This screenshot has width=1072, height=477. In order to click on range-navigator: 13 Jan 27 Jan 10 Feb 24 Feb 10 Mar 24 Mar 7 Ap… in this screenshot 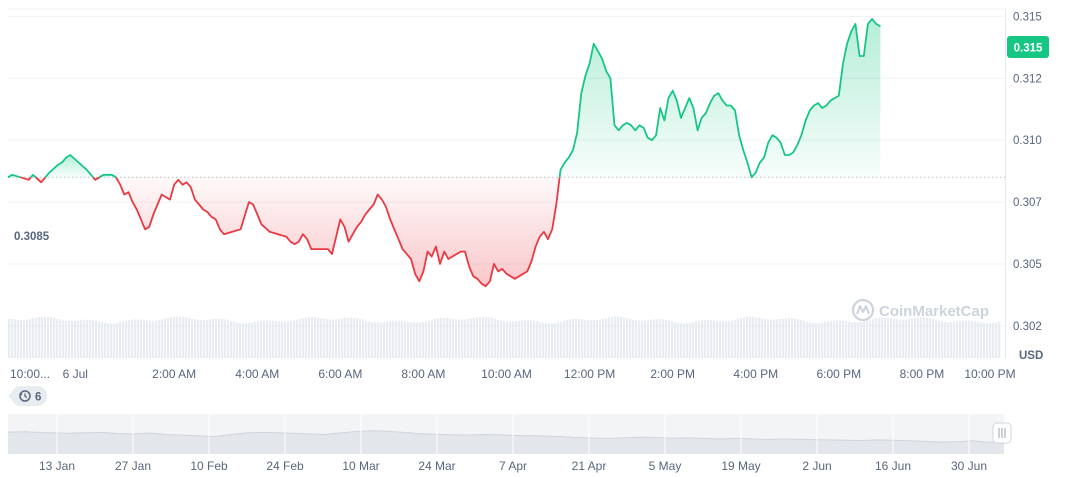, I will do `click(509, 443)`.